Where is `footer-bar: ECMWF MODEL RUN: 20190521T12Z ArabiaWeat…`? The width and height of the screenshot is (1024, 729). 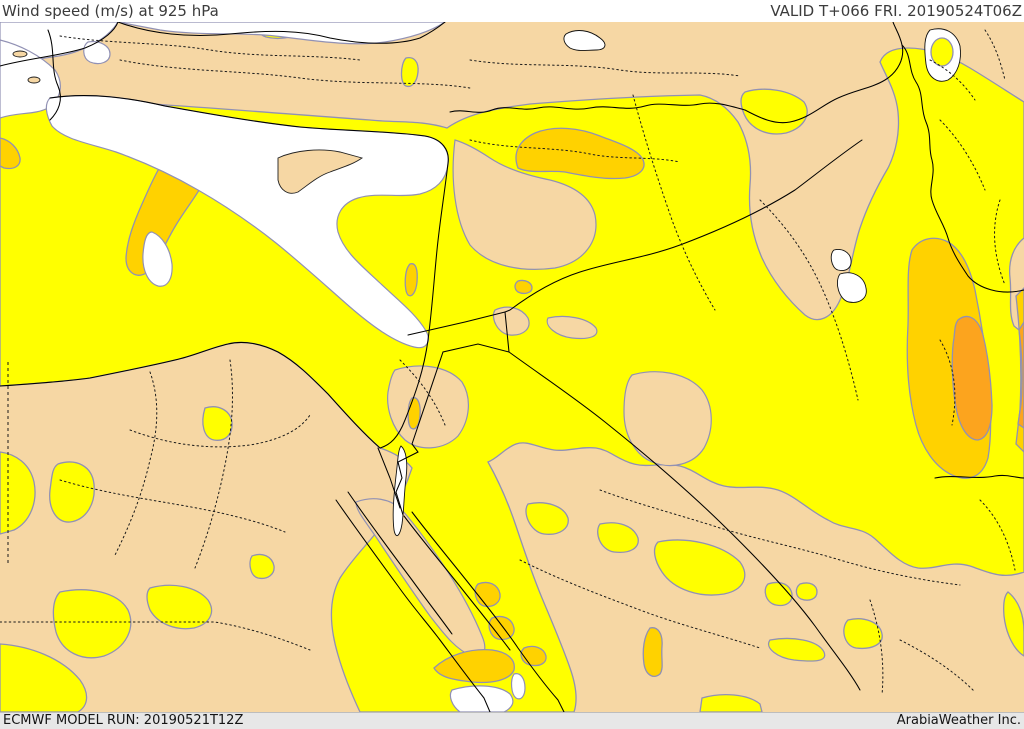
footer-bar: ECMWF MODEL RUN: 20190521T12Z ArabiaWeat… is located at coordinates (512, 720).